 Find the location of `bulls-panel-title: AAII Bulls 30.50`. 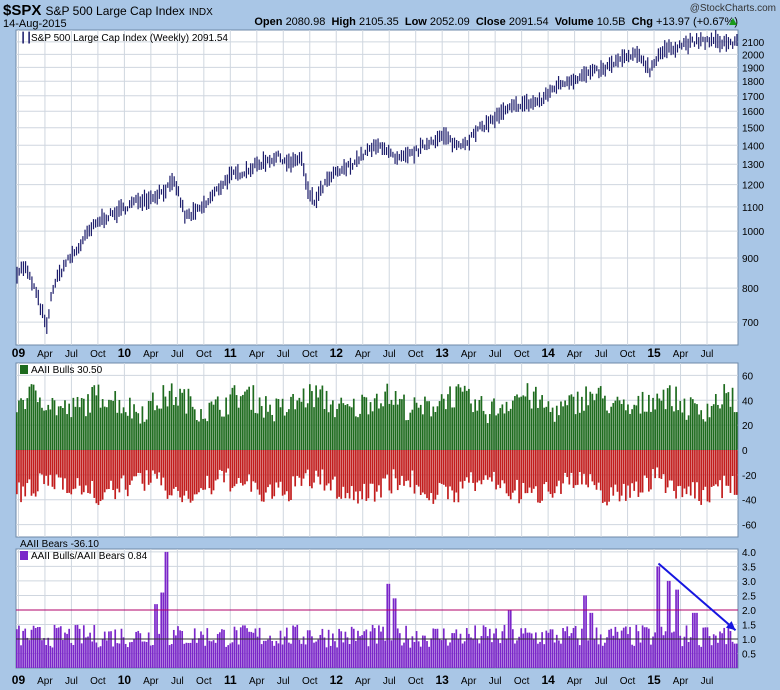

bulls-panel-title: AAII Bulls 30.50 is located at coordinates (67, 370).